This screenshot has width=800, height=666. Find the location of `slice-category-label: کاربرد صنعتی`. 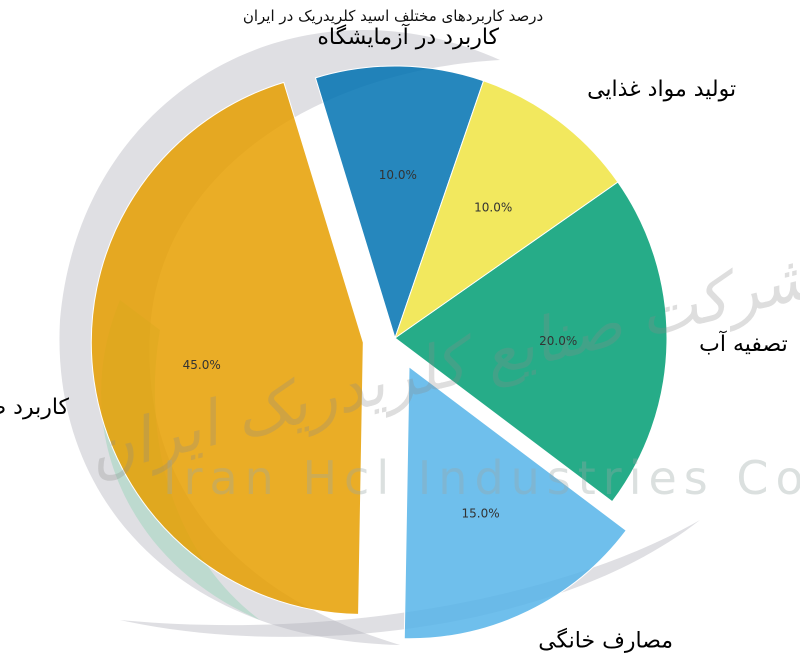

slice-category-label: کاربرد صنعتی is located at coordinates (35, 407).